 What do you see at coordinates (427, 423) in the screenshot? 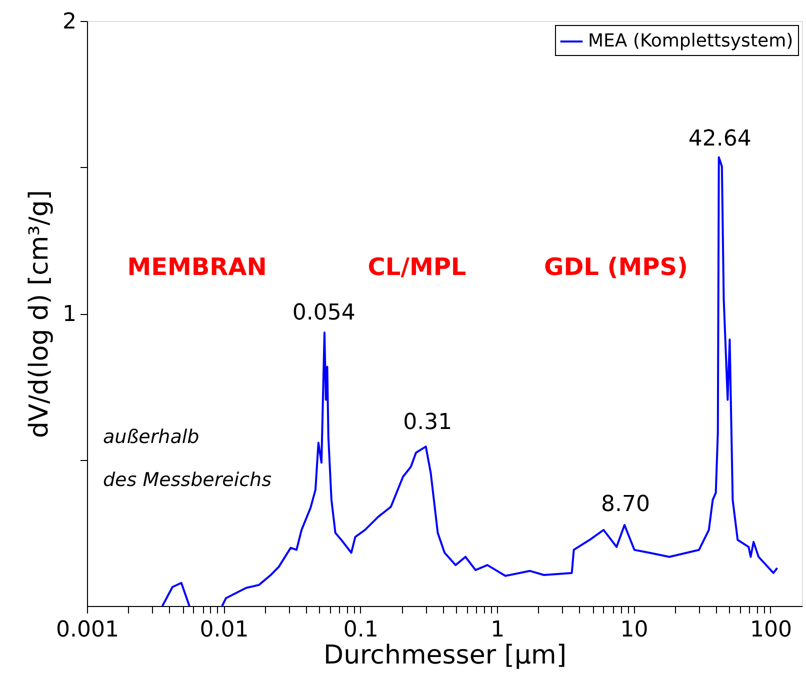
I see `annotation: 0.31` at bounding box center [427, 423].